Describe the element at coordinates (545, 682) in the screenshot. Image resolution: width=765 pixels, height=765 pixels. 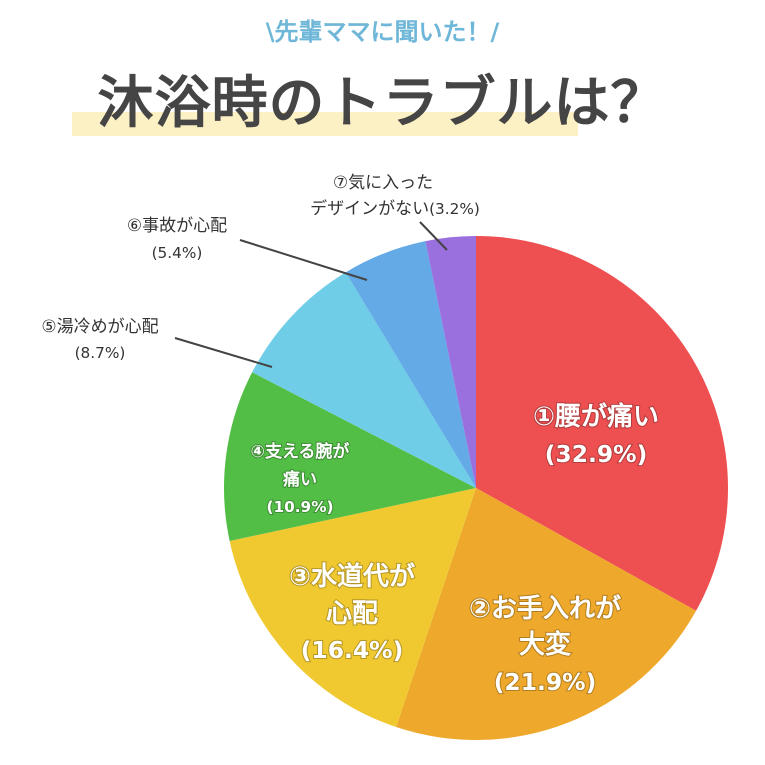
I see `slice-percent-2: (21.9%)` at that location.